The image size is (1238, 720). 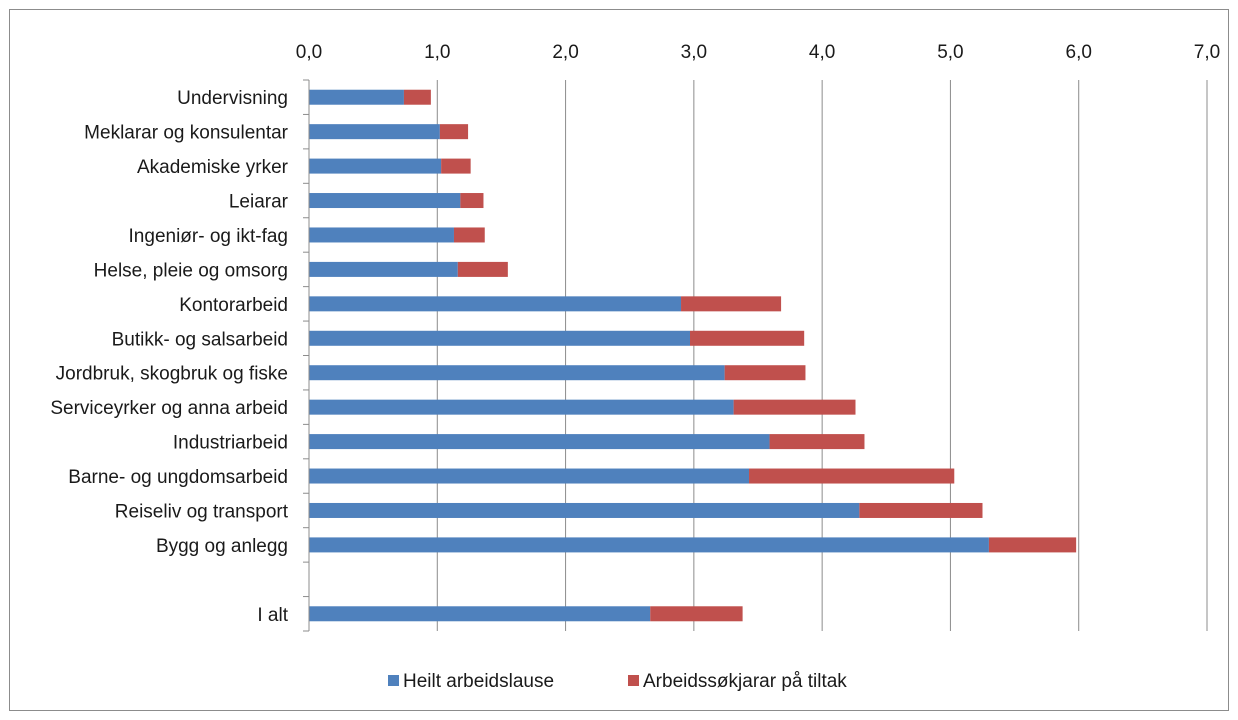 I want to click on legend-label: Heilt arbeidslause, so click(x=478, y=681).